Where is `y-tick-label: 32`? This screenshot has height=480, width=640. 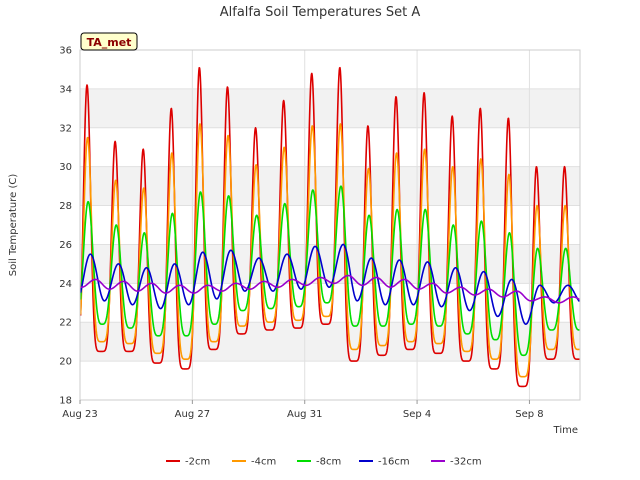
y-tick-label: 32 is located at coordinates (65, 128).